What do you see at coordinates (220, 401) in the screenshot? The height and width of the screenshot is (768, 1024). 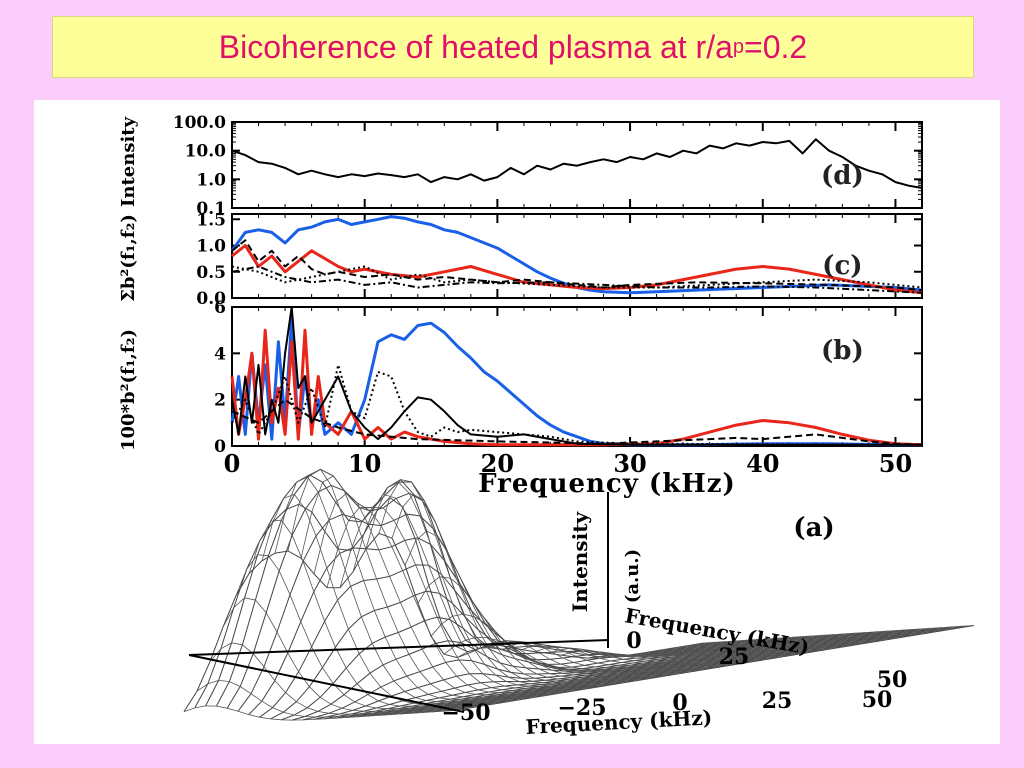 I see `y-tick-label: 2` at bounding box center [220, 401].